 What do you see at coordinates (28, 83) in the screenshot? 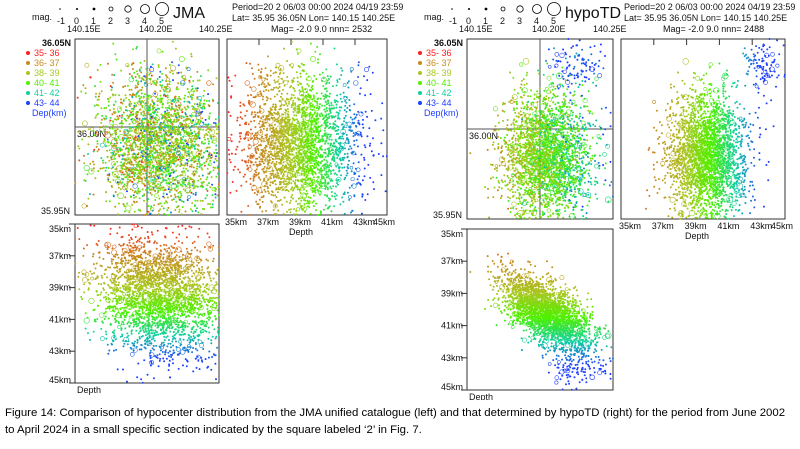
I see `legend-marker` at bounding box center [28, 83].